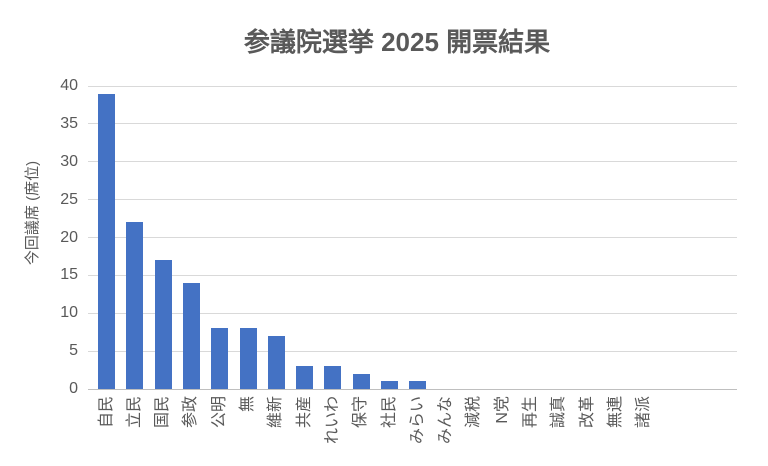 This screenshot has width=768, height=466. What do you see at coordinates (361, 381) in the screenshot?
I see `bar-保守` at bounding box center [361, 381].